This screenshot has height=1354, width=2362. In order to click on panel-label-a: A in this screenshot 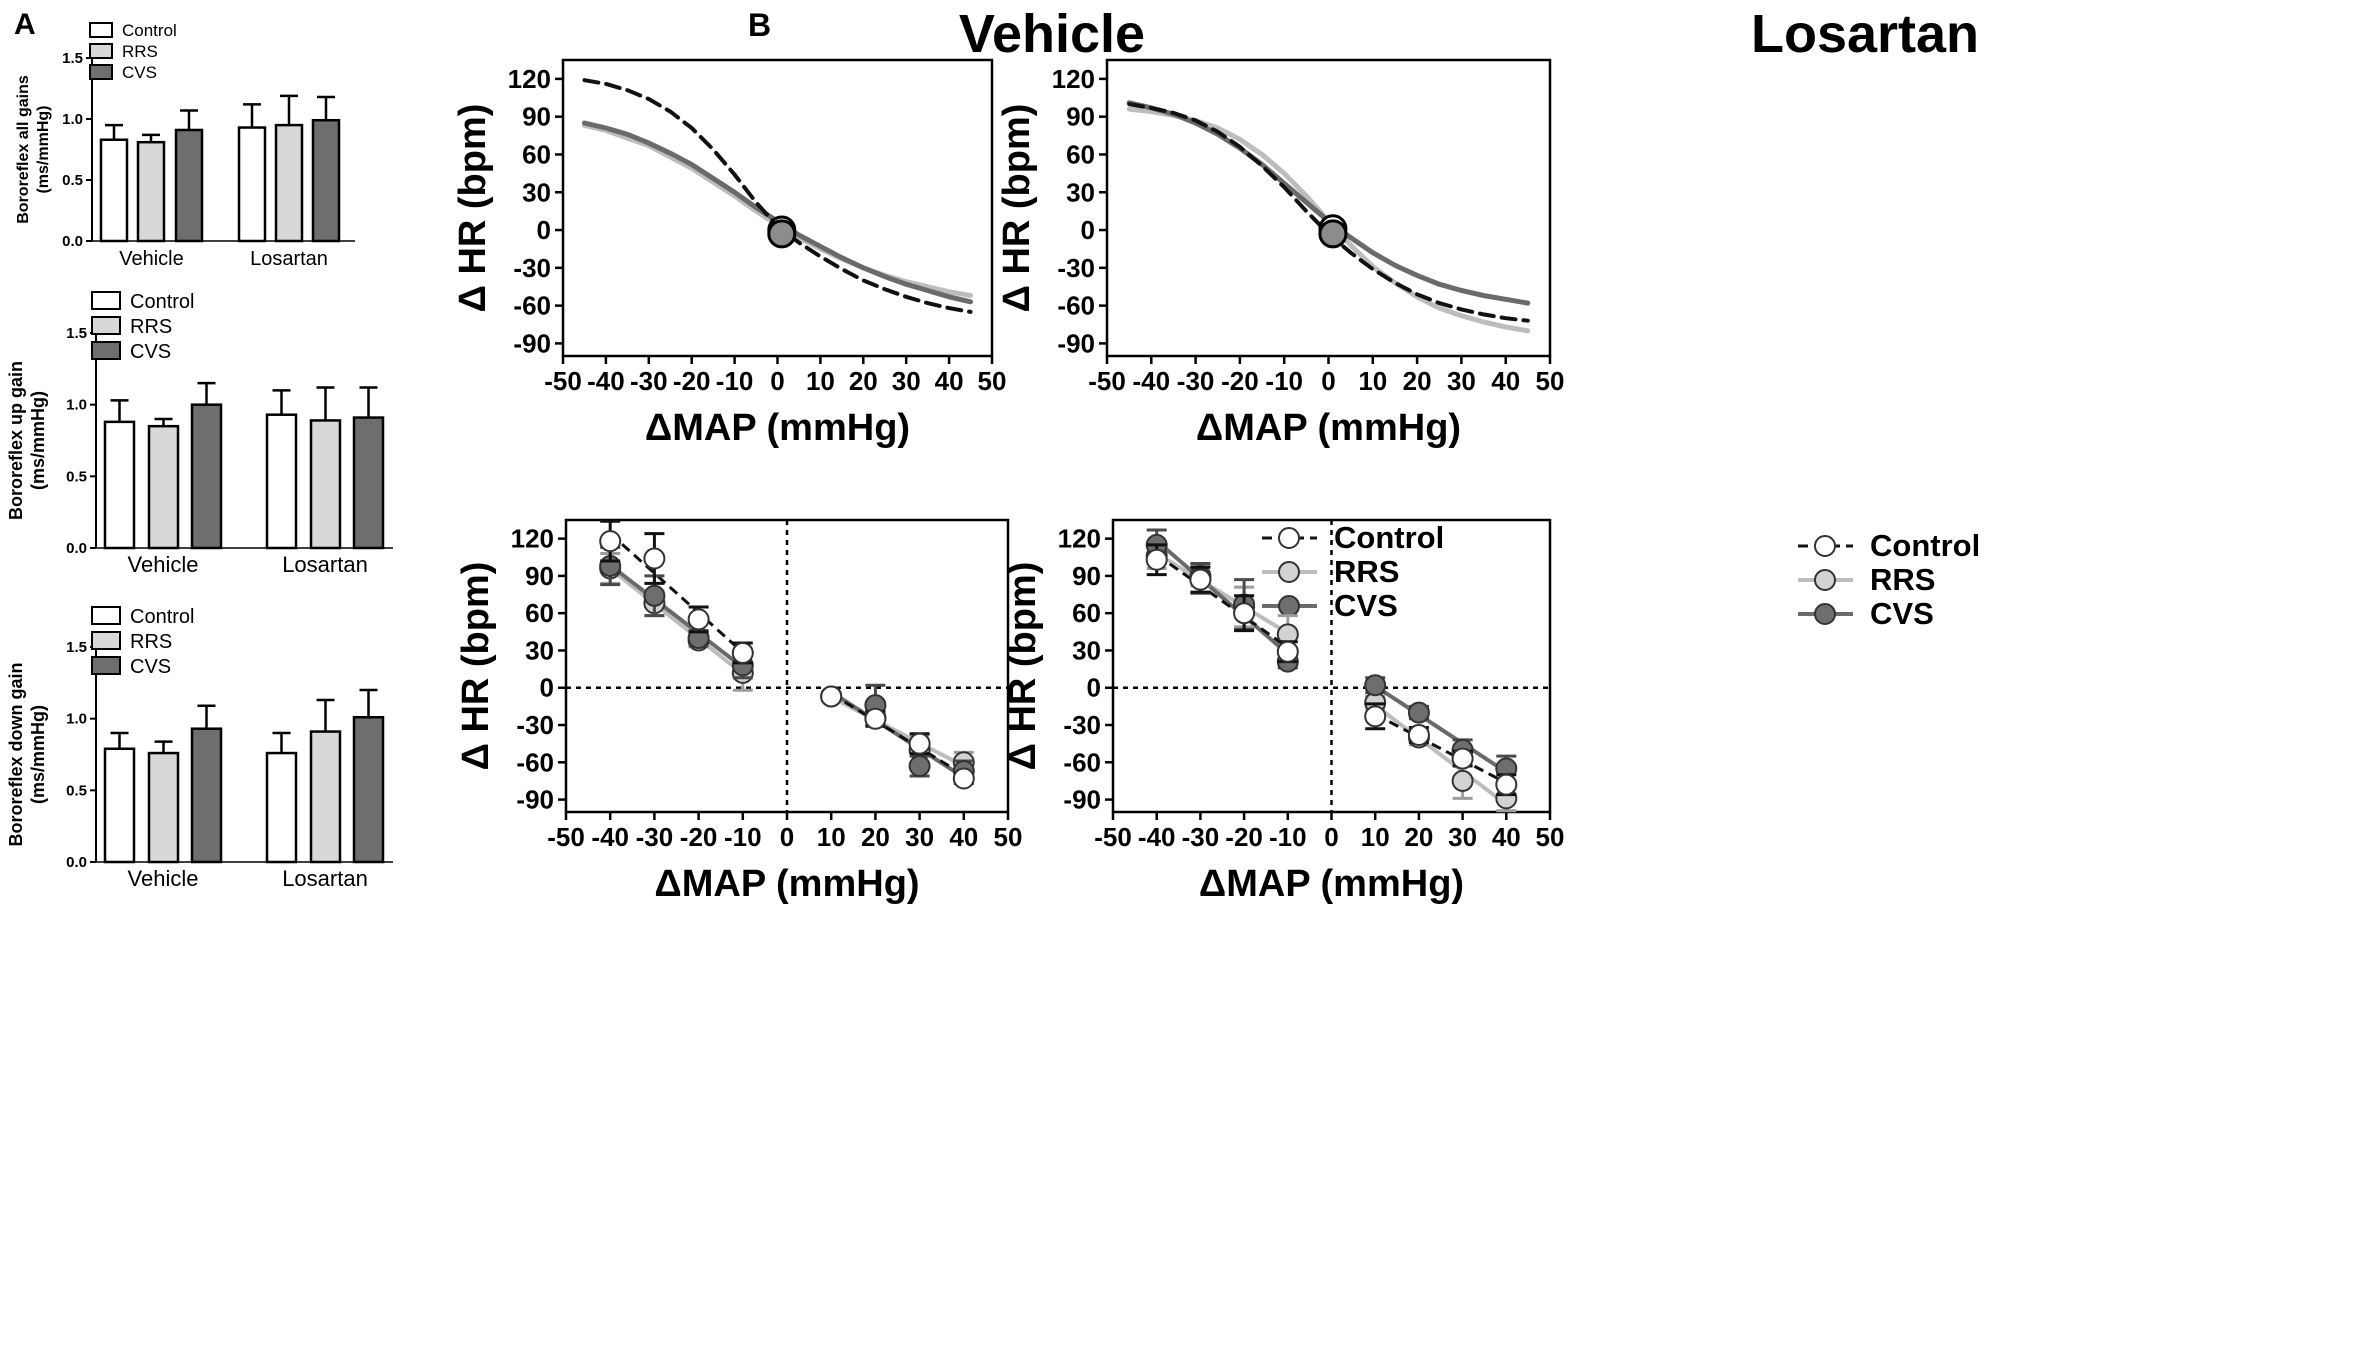, I will do `click(25, 24)`.